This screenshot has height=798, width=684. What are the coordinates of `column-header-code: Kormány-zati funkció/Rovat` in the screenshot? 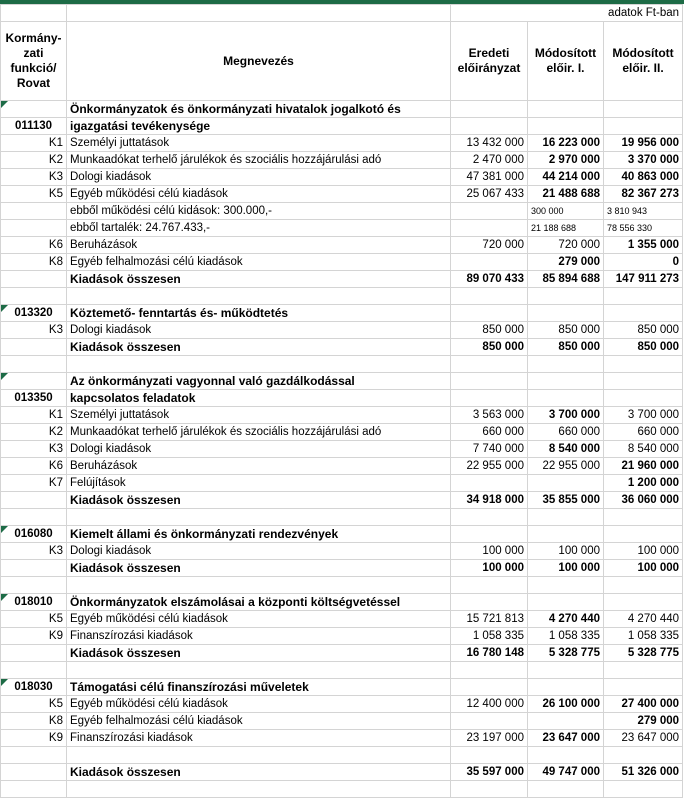 It's located at (33, 61).